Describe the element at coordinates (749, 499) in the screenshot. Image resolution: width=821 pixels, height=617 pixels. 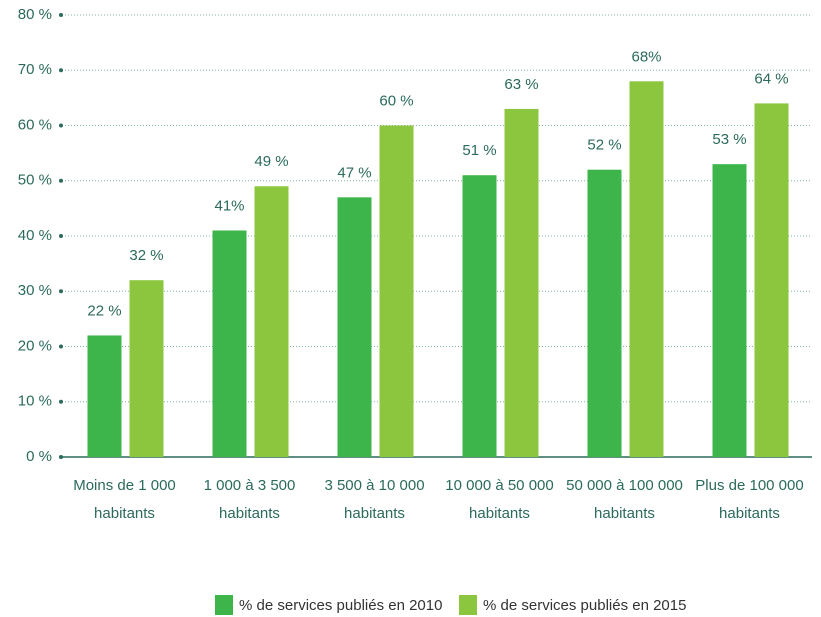
I see `x-tick-label: Plus de 100 000 habitants` at that location.